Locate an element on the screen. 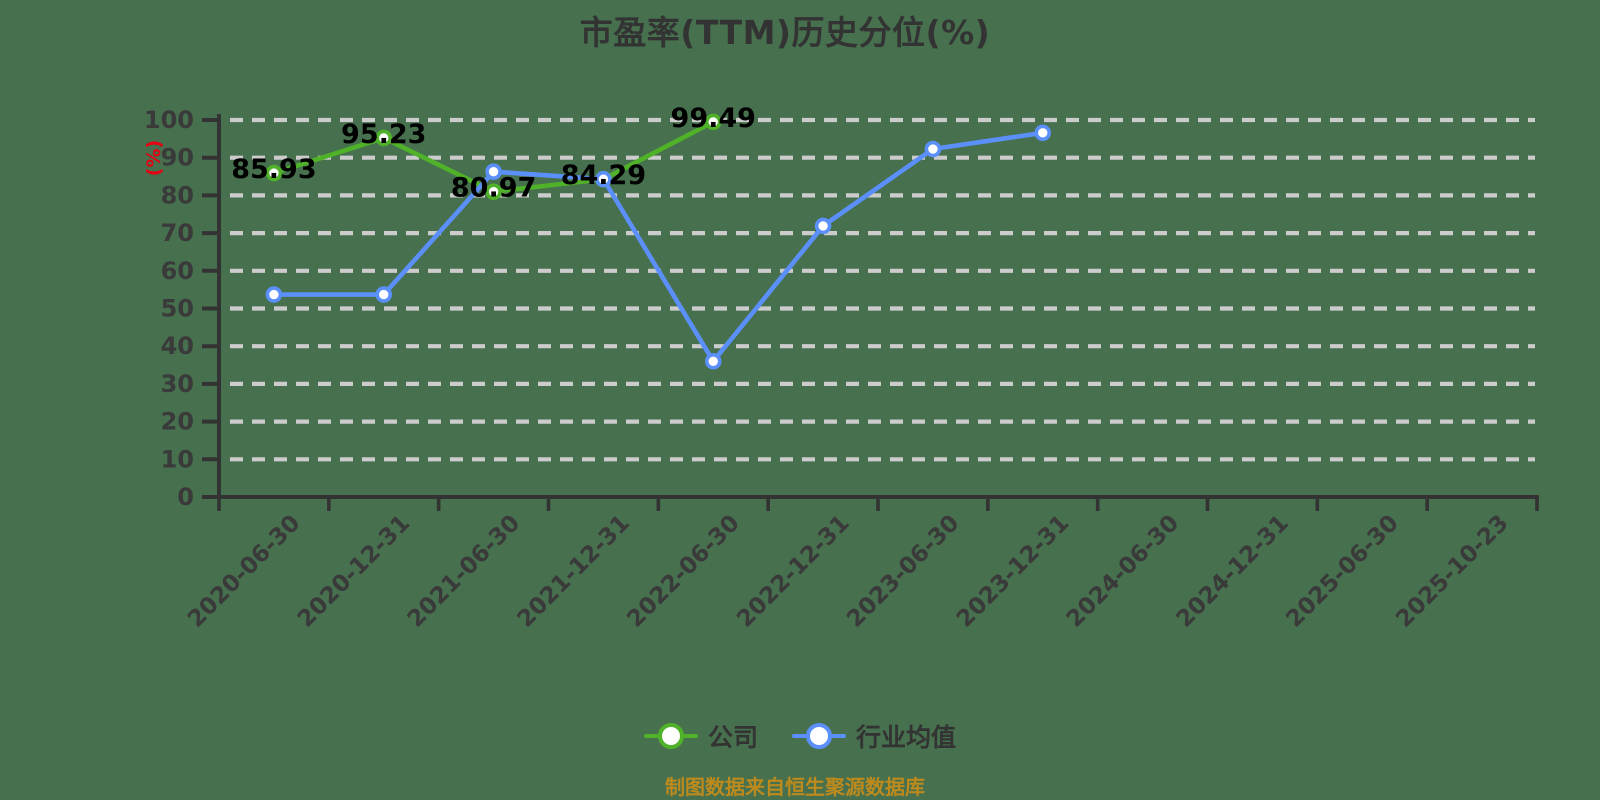  data-point-value-label: 95.23 is located at coordinates (383, 134).